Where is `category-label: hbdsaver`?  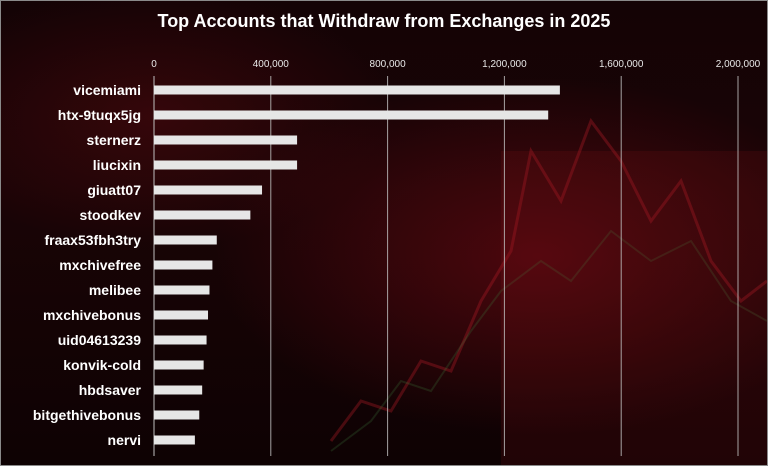 category-label: hbdsaver is located at coordinates (110, 390).